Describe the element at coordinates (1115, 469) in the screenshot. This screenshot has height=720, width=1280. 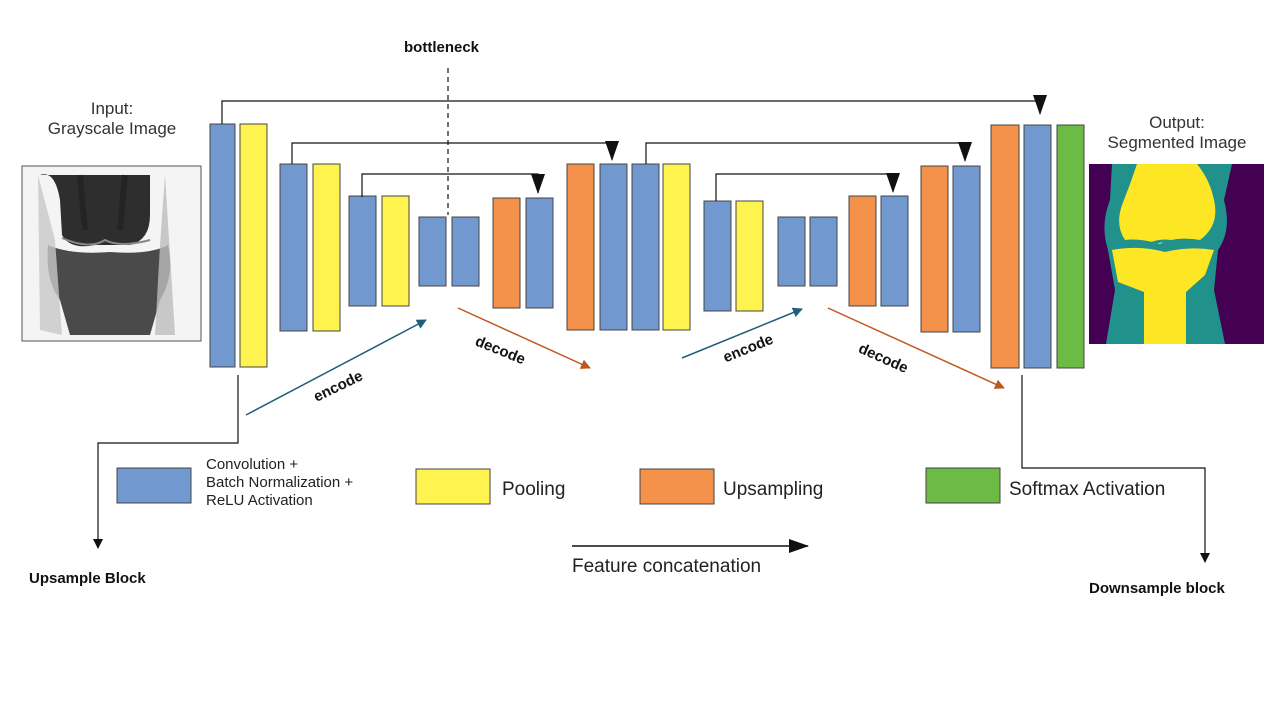
I see `downsample-callout-line` at that location.